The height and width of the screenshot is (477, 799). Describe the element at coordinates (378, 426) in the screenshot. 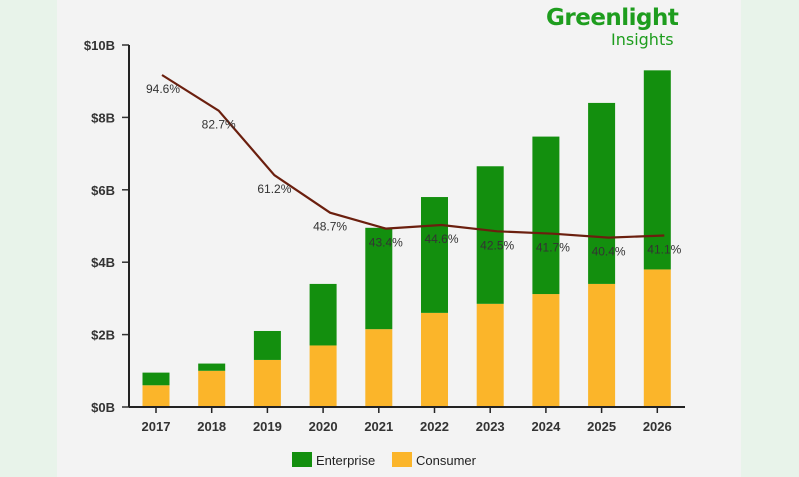

I see `x-tick-label: 2021` at that location.